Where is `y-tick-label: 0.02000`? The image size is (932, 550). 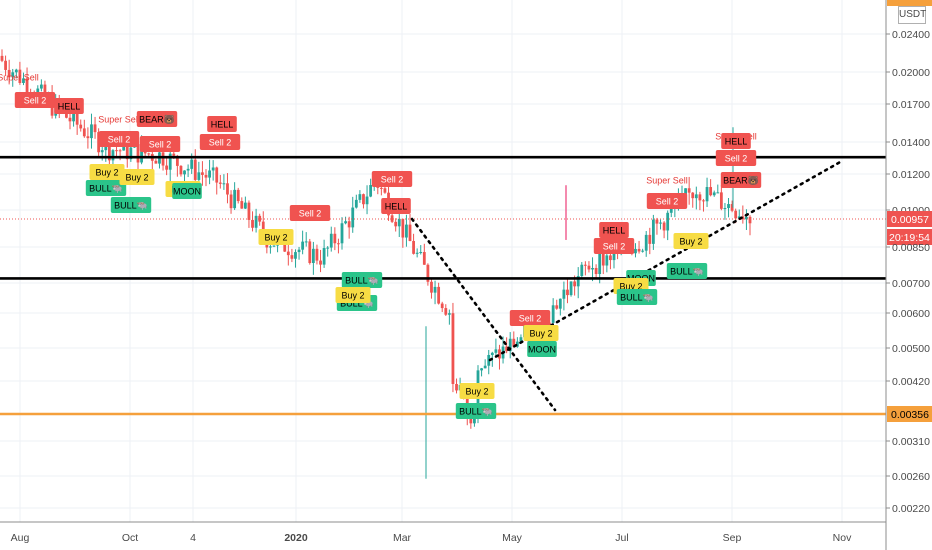 y-tick-label: 0.02000 is located at coordinates (911, 73).